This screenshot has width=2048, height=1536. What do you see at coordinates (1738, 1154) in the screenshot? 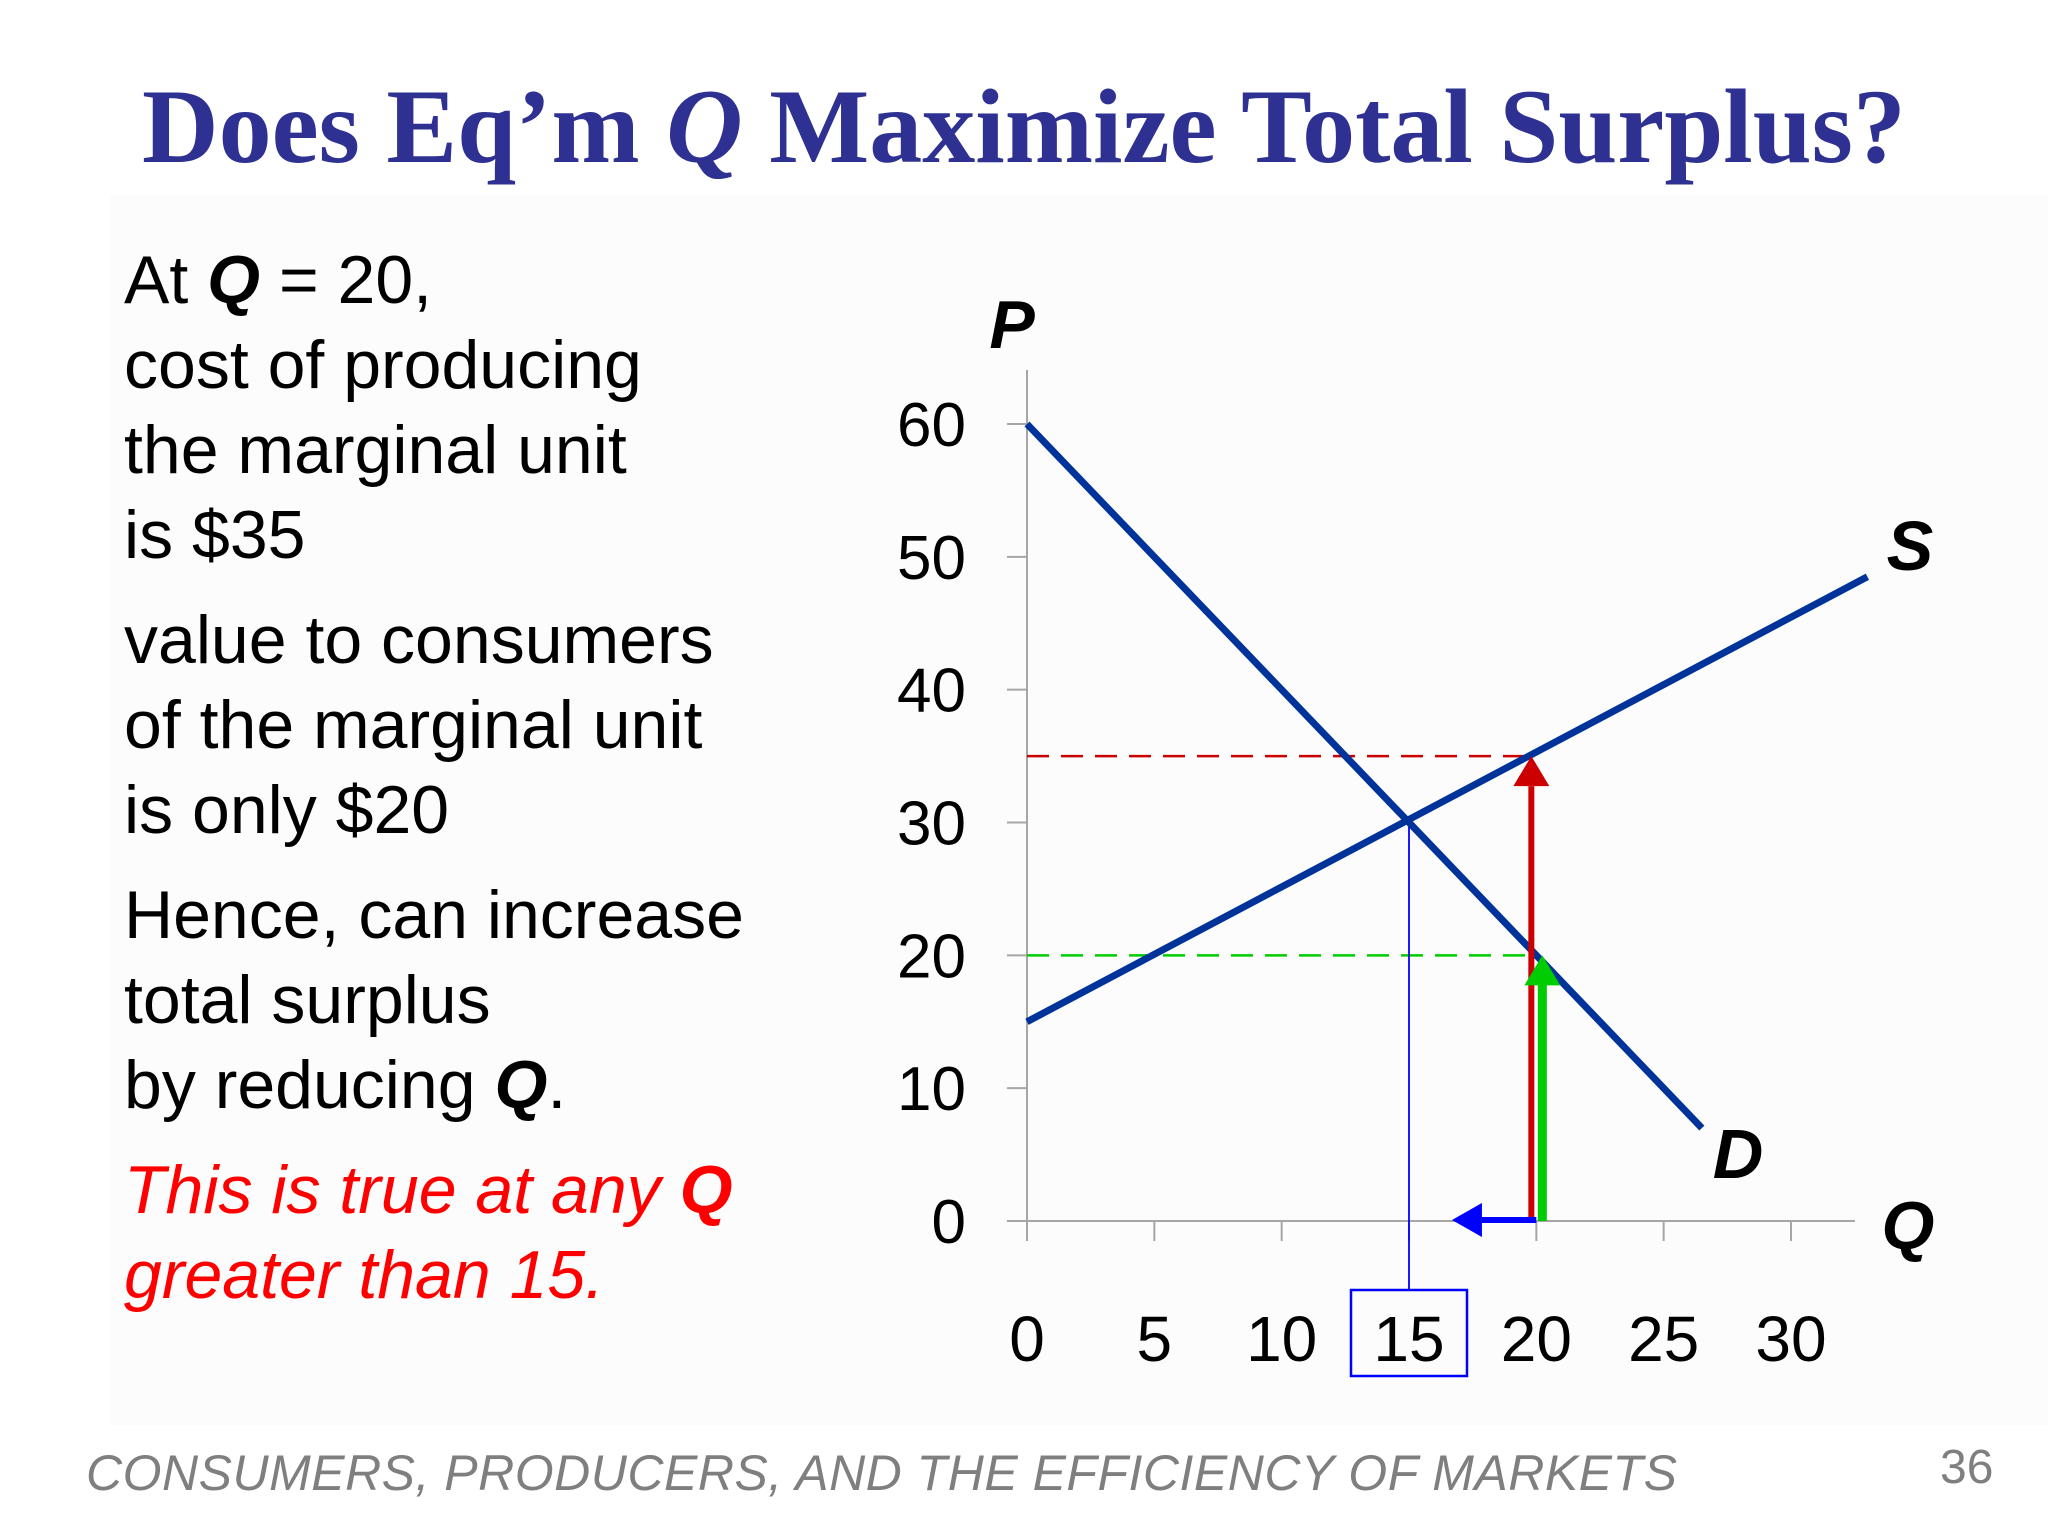
I see `demand-label: D` at bounding box center [1738, 1154].